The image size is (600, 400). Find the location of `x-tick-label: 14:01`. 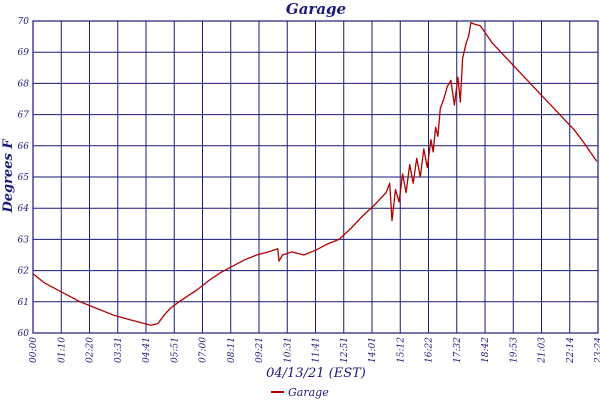

x-tick-label: 14:01 is located at coordinates (373, 350).